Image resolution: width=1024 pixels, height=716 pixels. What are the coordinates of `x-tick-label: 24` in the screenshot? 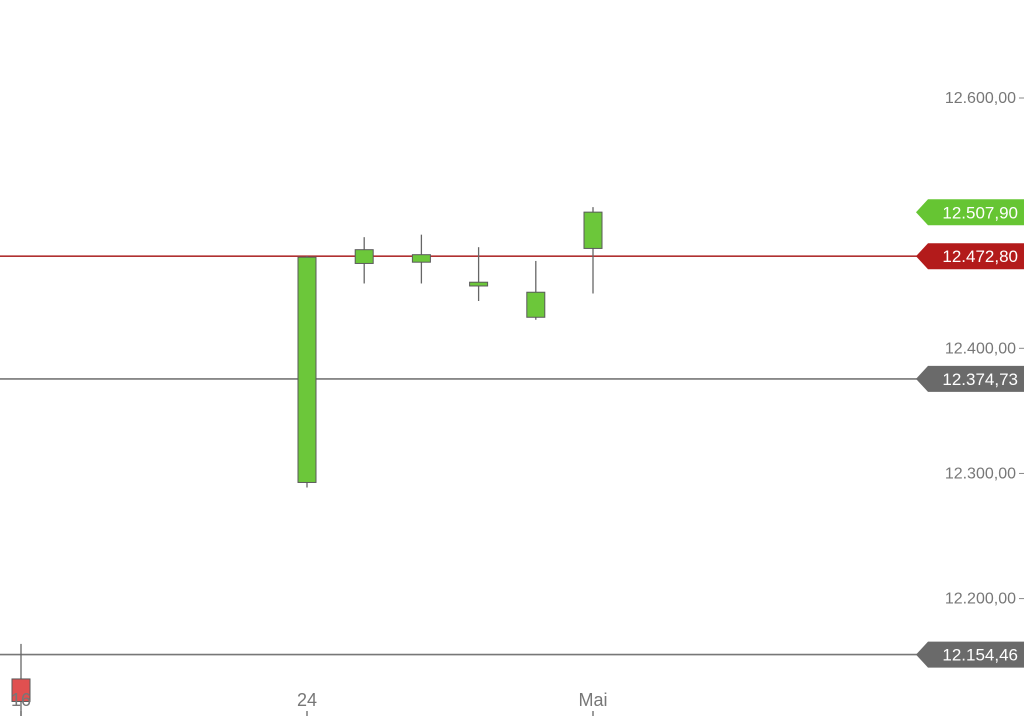 It's located at (307, 700).